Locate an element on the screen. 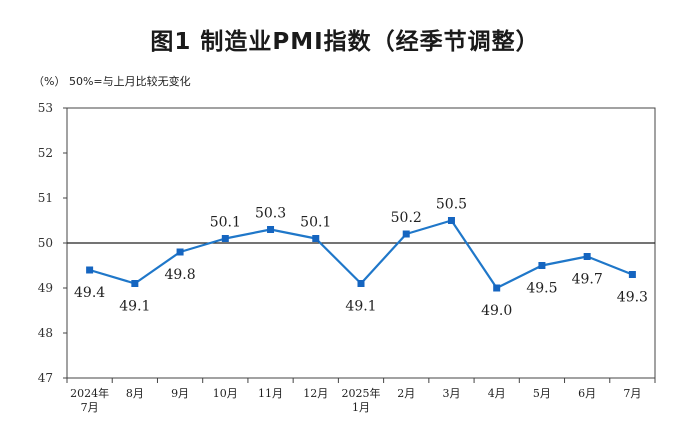 The image size is (690, 435). y-tick-label: 51 is located at coordinates (45, 198).